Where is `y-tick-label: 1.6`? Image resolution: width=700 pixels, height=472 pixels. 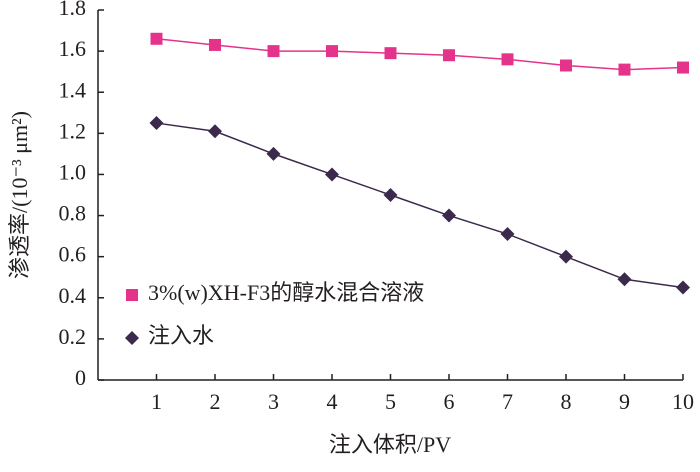 y-tick-label: 1.6 is located at coordinates (73, 48).